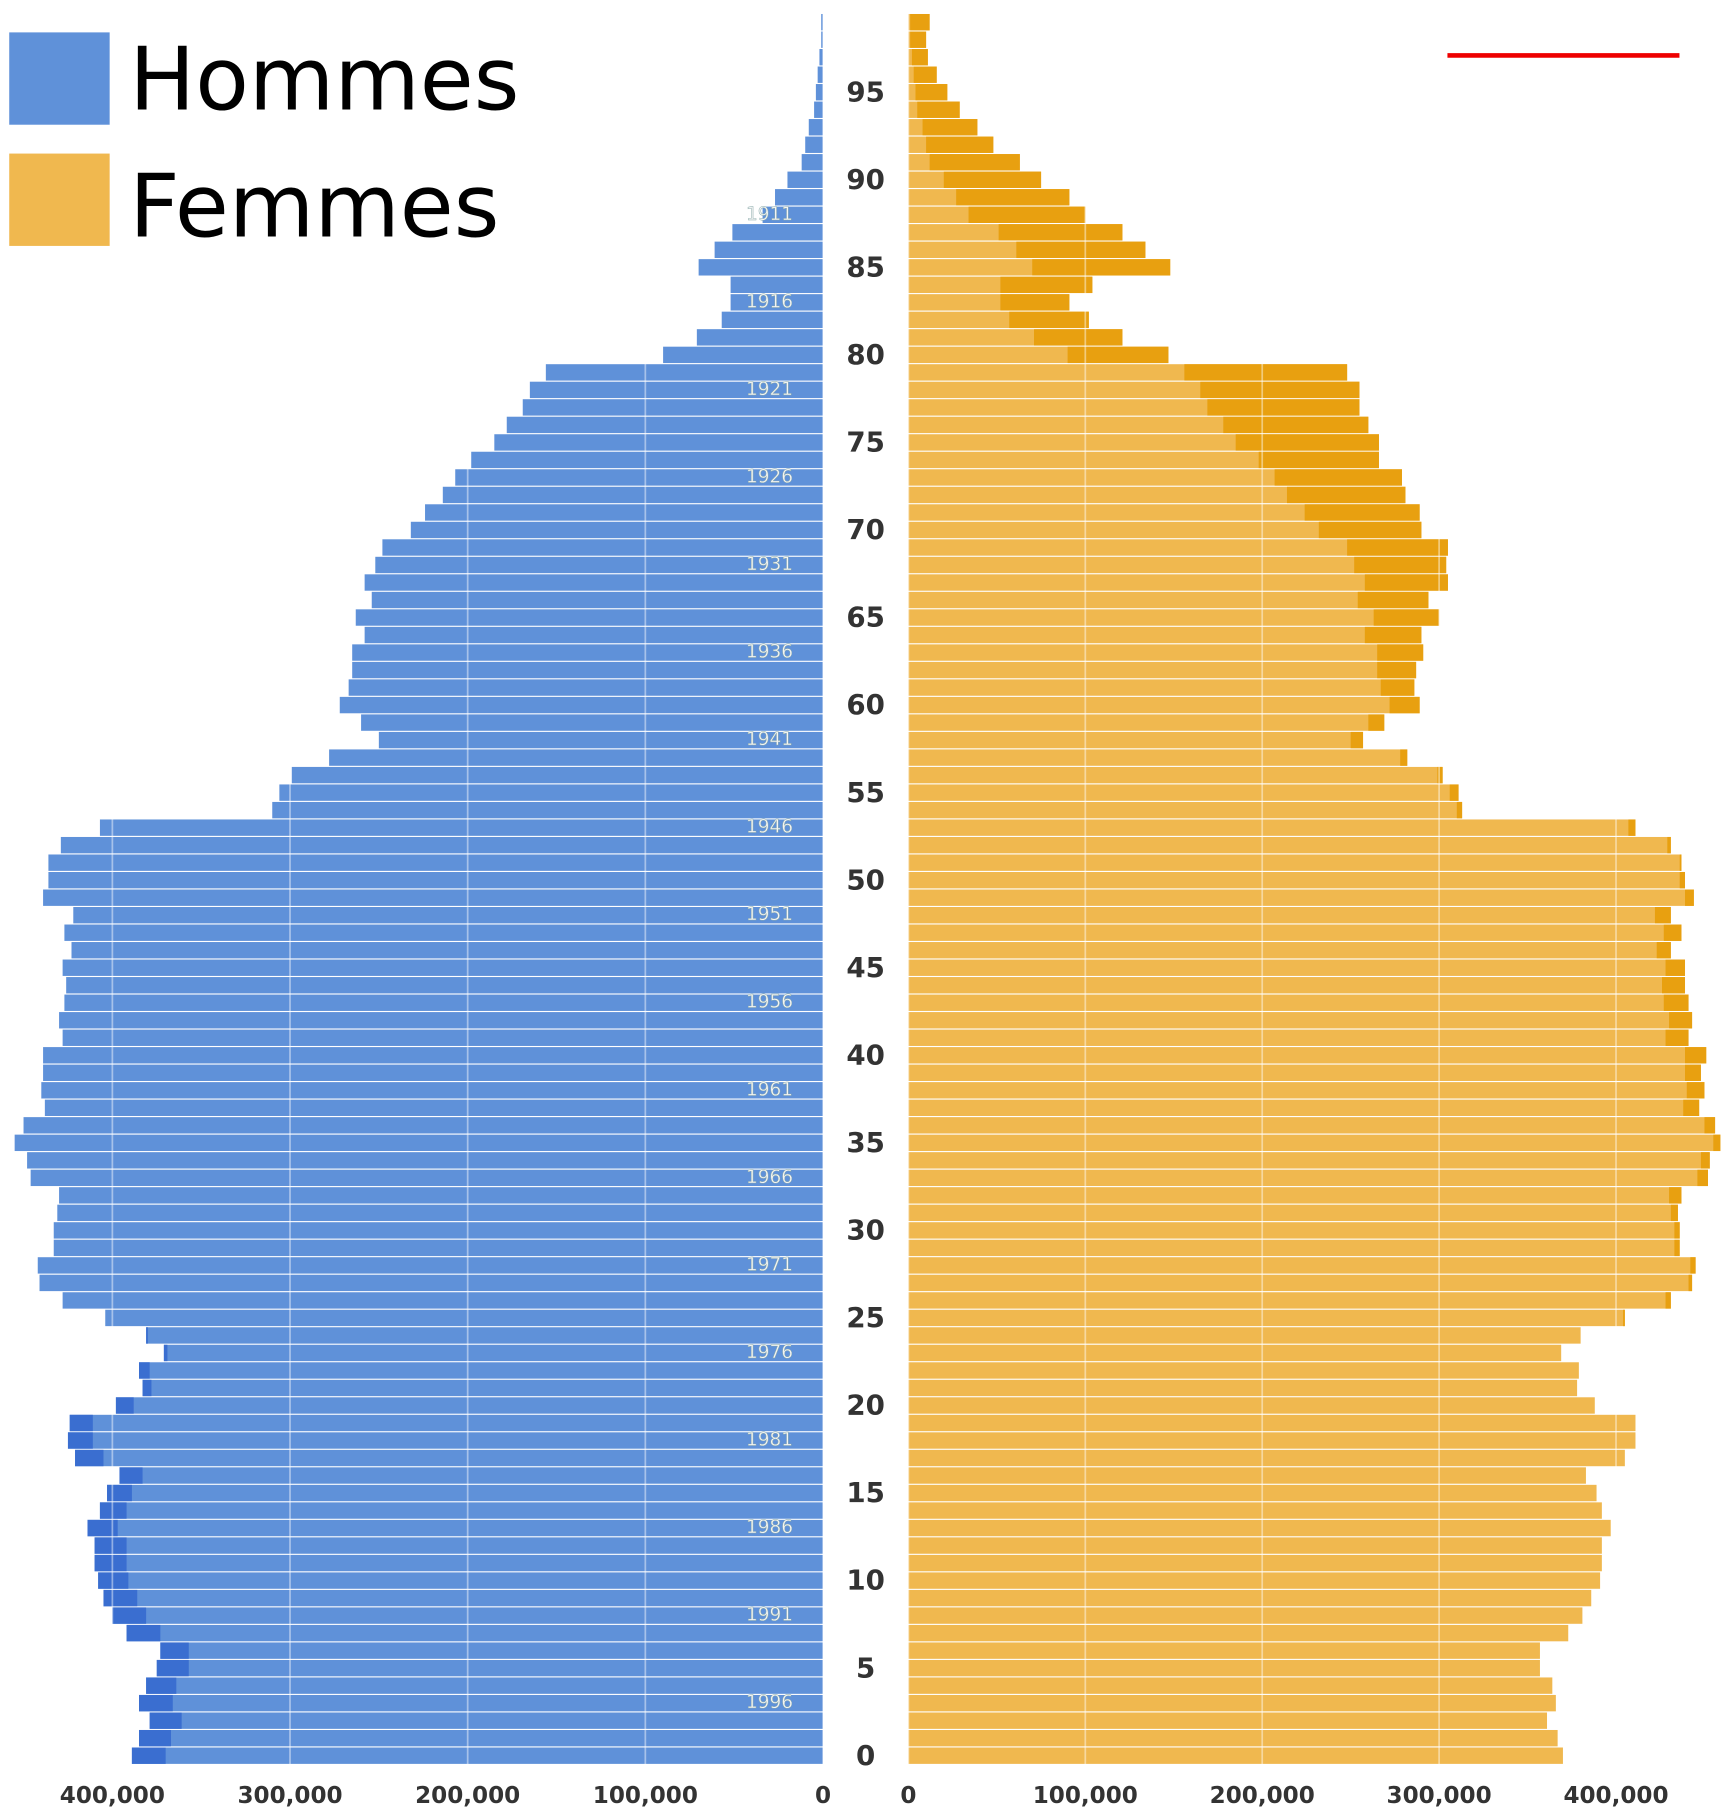 The image size is (1721, 1810). Describe the element at coordinates (865, 442) in the screenshot. I see `age-label: 75` at that location.